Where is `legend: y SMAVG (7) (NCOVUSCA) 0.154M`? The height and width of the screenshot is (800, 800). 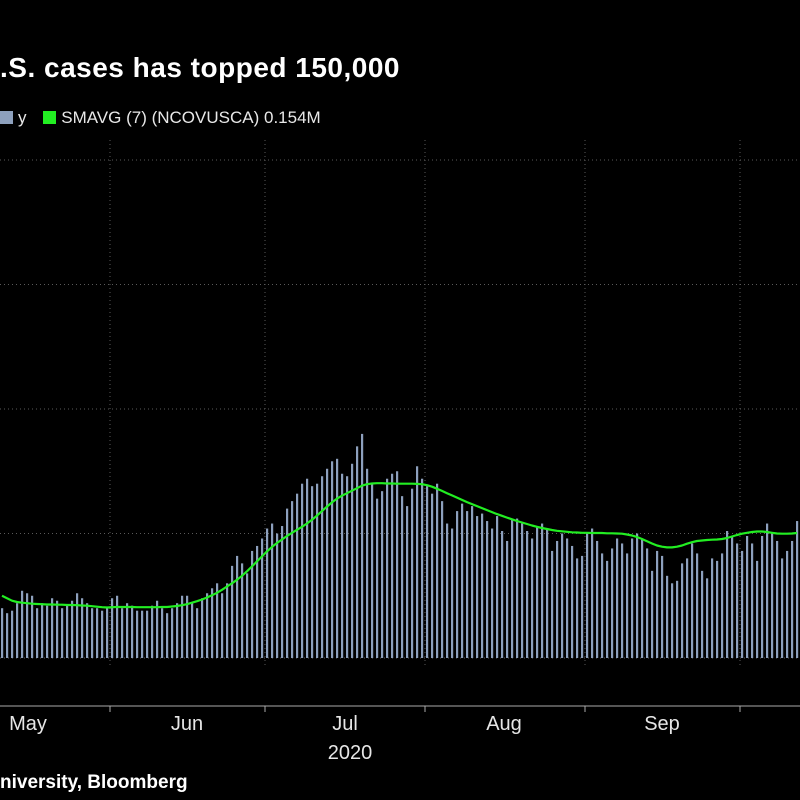
legend: y SMAVG (7) (NCOVUSCA) 0.154M is located at coordinates (166, 118).